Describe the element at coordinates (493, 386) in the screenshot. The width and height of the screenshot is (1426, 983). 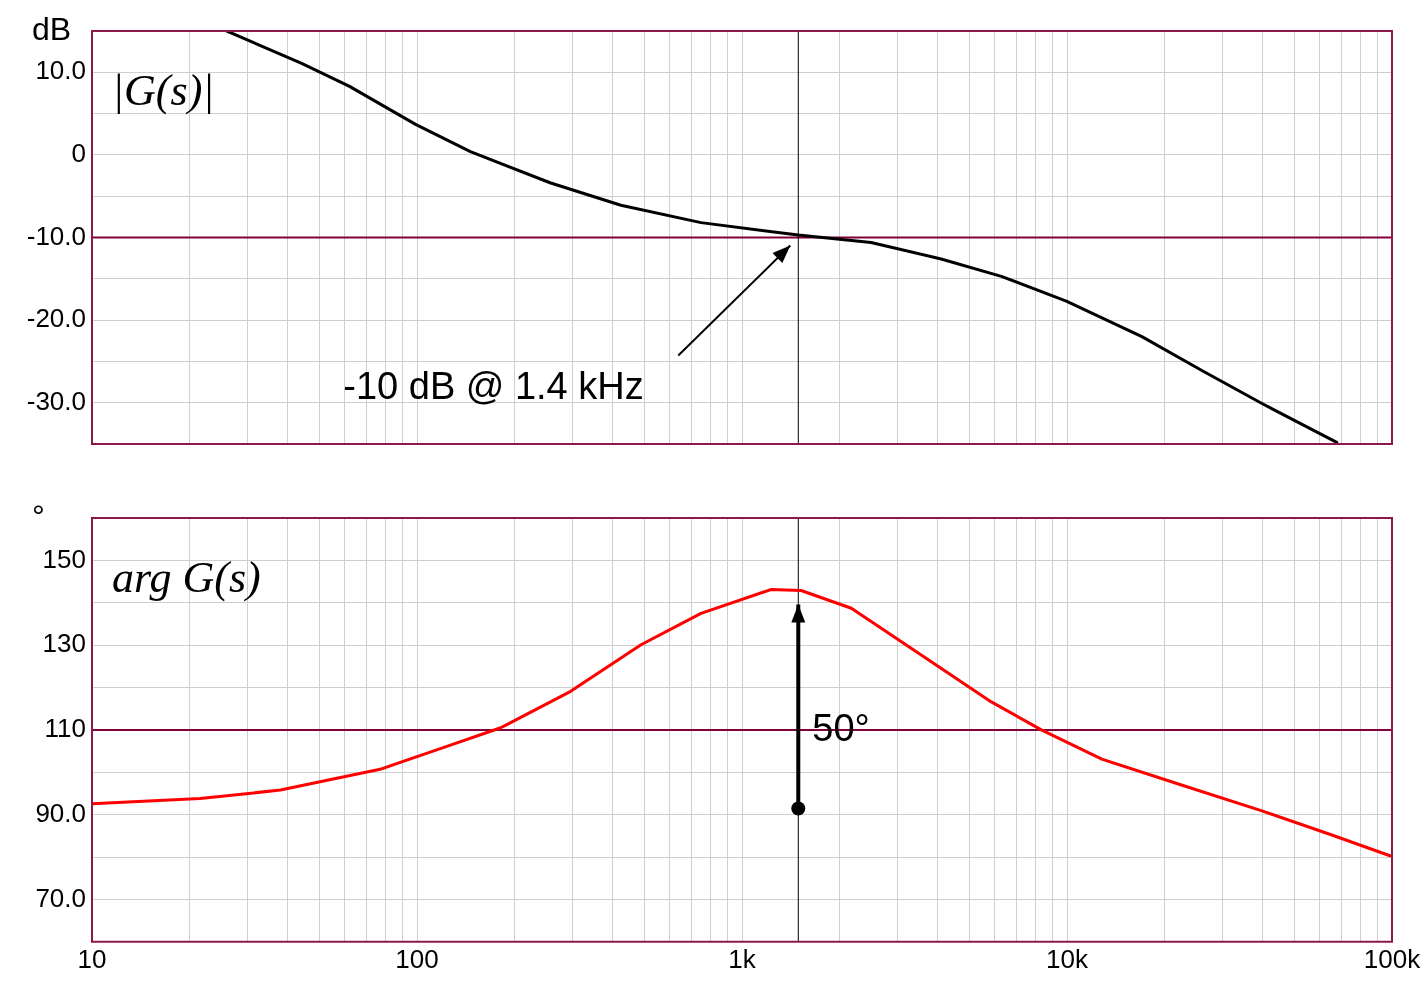
I see `annotation: -10 dB @ 1.4 kHz` at that location.